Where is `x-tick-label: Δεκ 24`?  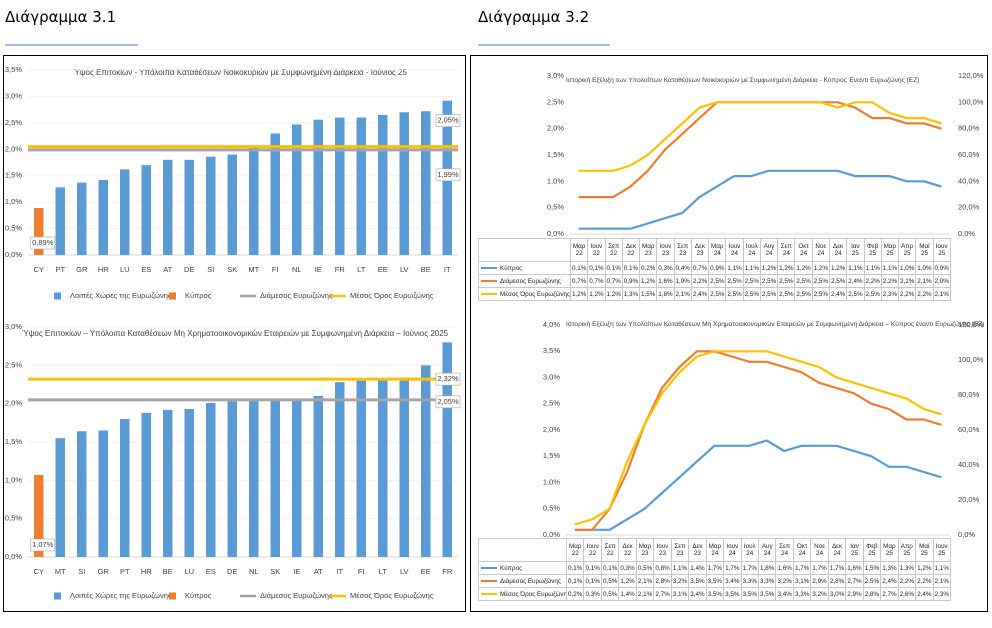 x-tick-label: Δεκ 24 is located at coordinates (838, 250).